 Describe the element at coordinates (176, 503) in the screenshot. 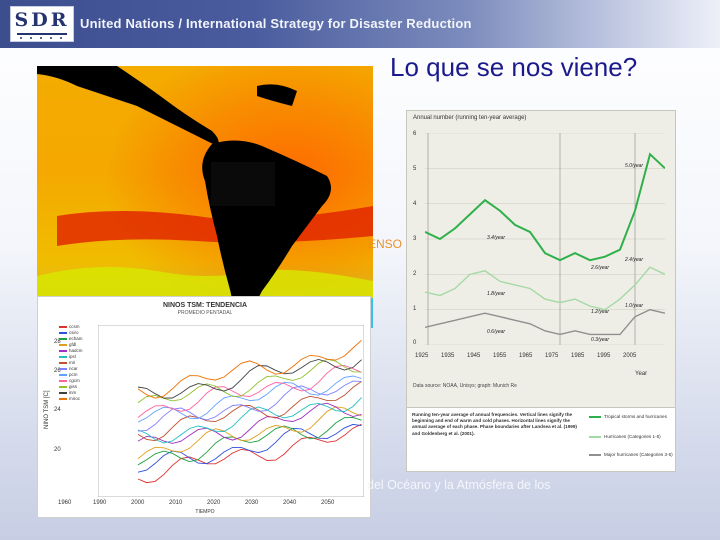

I see `trend-x-tick: 2010` at that location.